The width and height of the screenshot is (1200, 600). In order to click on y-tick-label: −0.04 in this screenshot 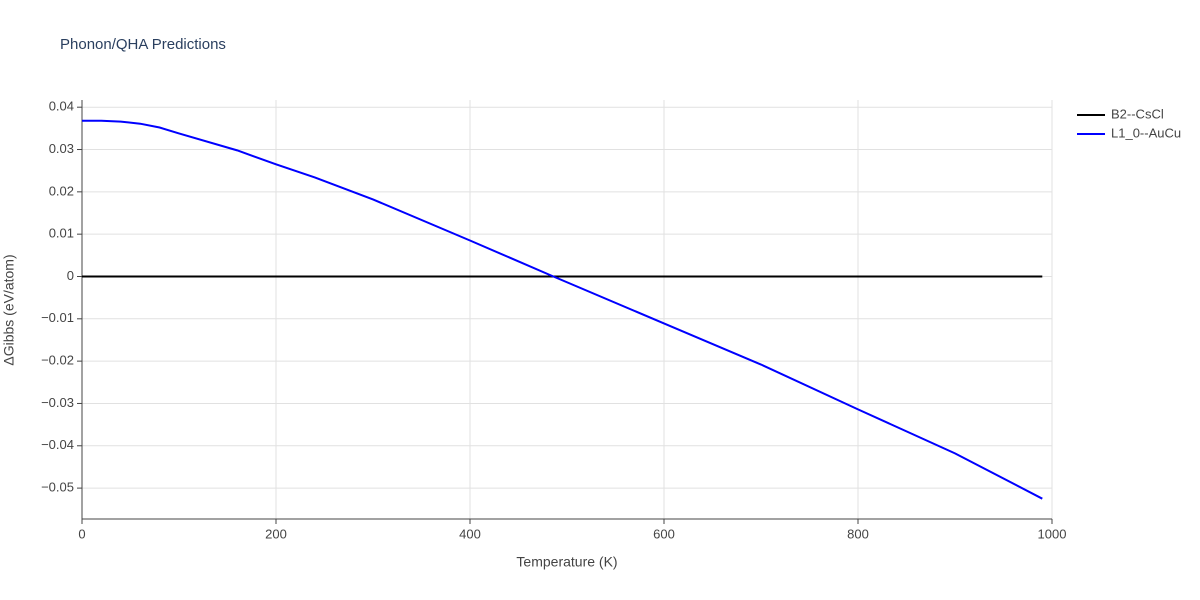, I will do `click(57, 444)`.